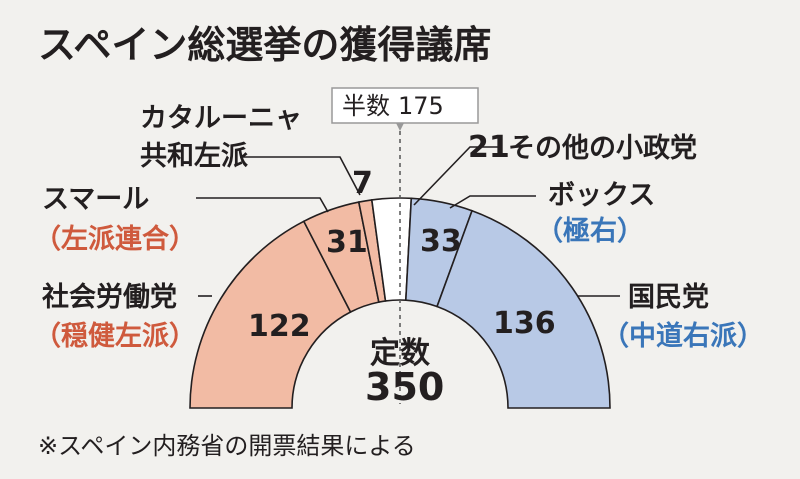 This screenshot has width=800, height=479. Describe the element at coordinates (300, 176) in the screenshot. I see `leader-erc` at that location.